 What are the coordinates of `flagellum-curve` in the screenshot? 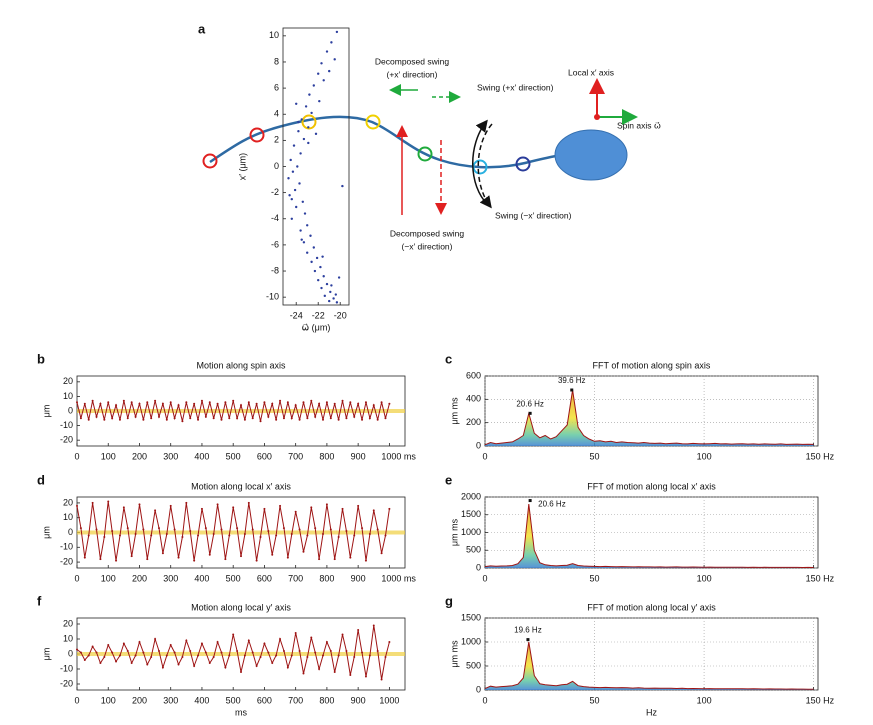 It's located at (386, 142).